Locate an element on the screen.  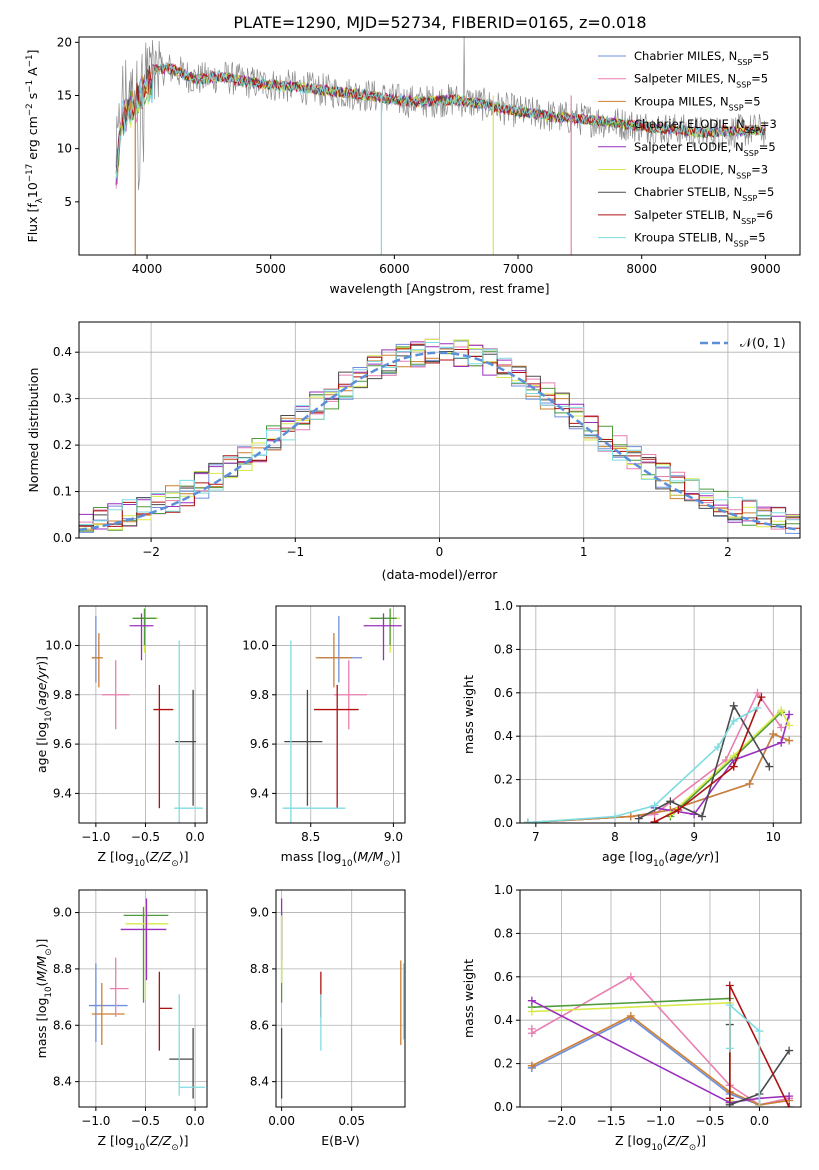
error-point-salpeter_miles is located at coordinates (115, 695).